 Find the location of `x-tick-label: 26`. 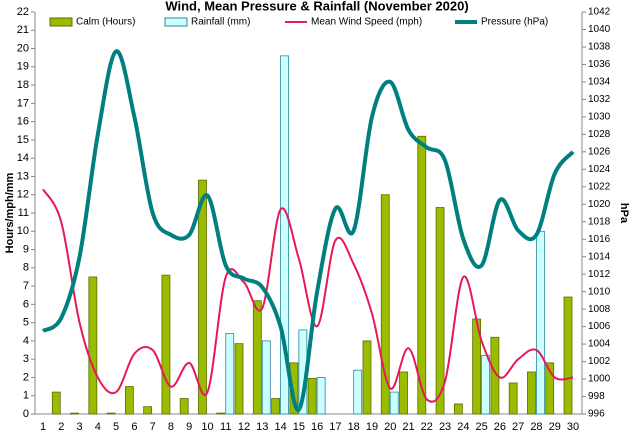

x-tick-label: 26 is located at coordinates (500, 427).